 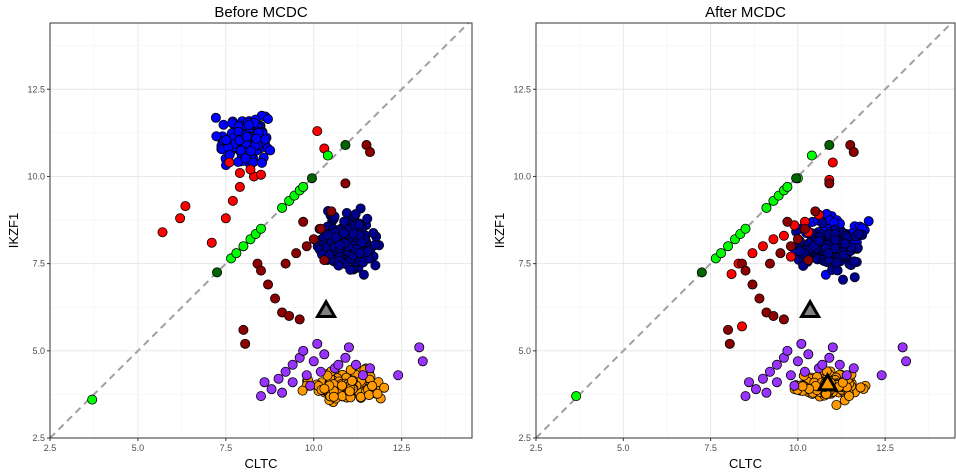 What do you see at coordinates (710, 448) in the screenshot?
I see `x-tick-label: 7.5` at bounding box center [710, 448].